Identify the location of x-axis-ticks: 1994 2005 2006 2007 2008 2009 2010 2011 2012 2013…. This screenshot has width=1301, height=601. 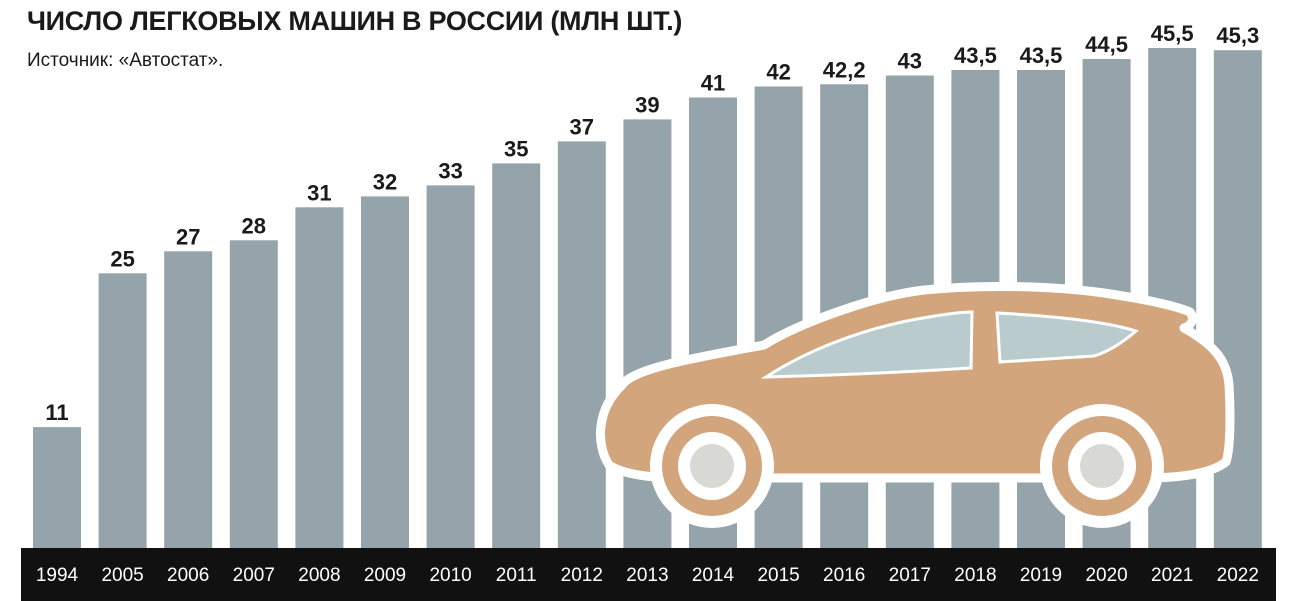
(647, 575).